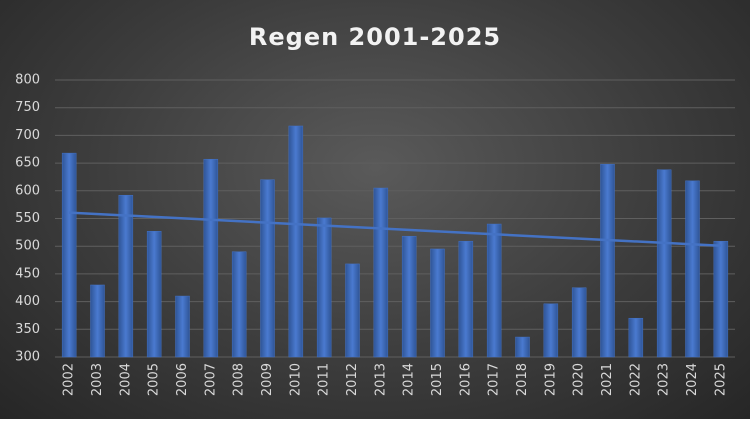 This screenshot has height=423, width=750. I want to click on y-tick-label: 300, so click(27, 357).